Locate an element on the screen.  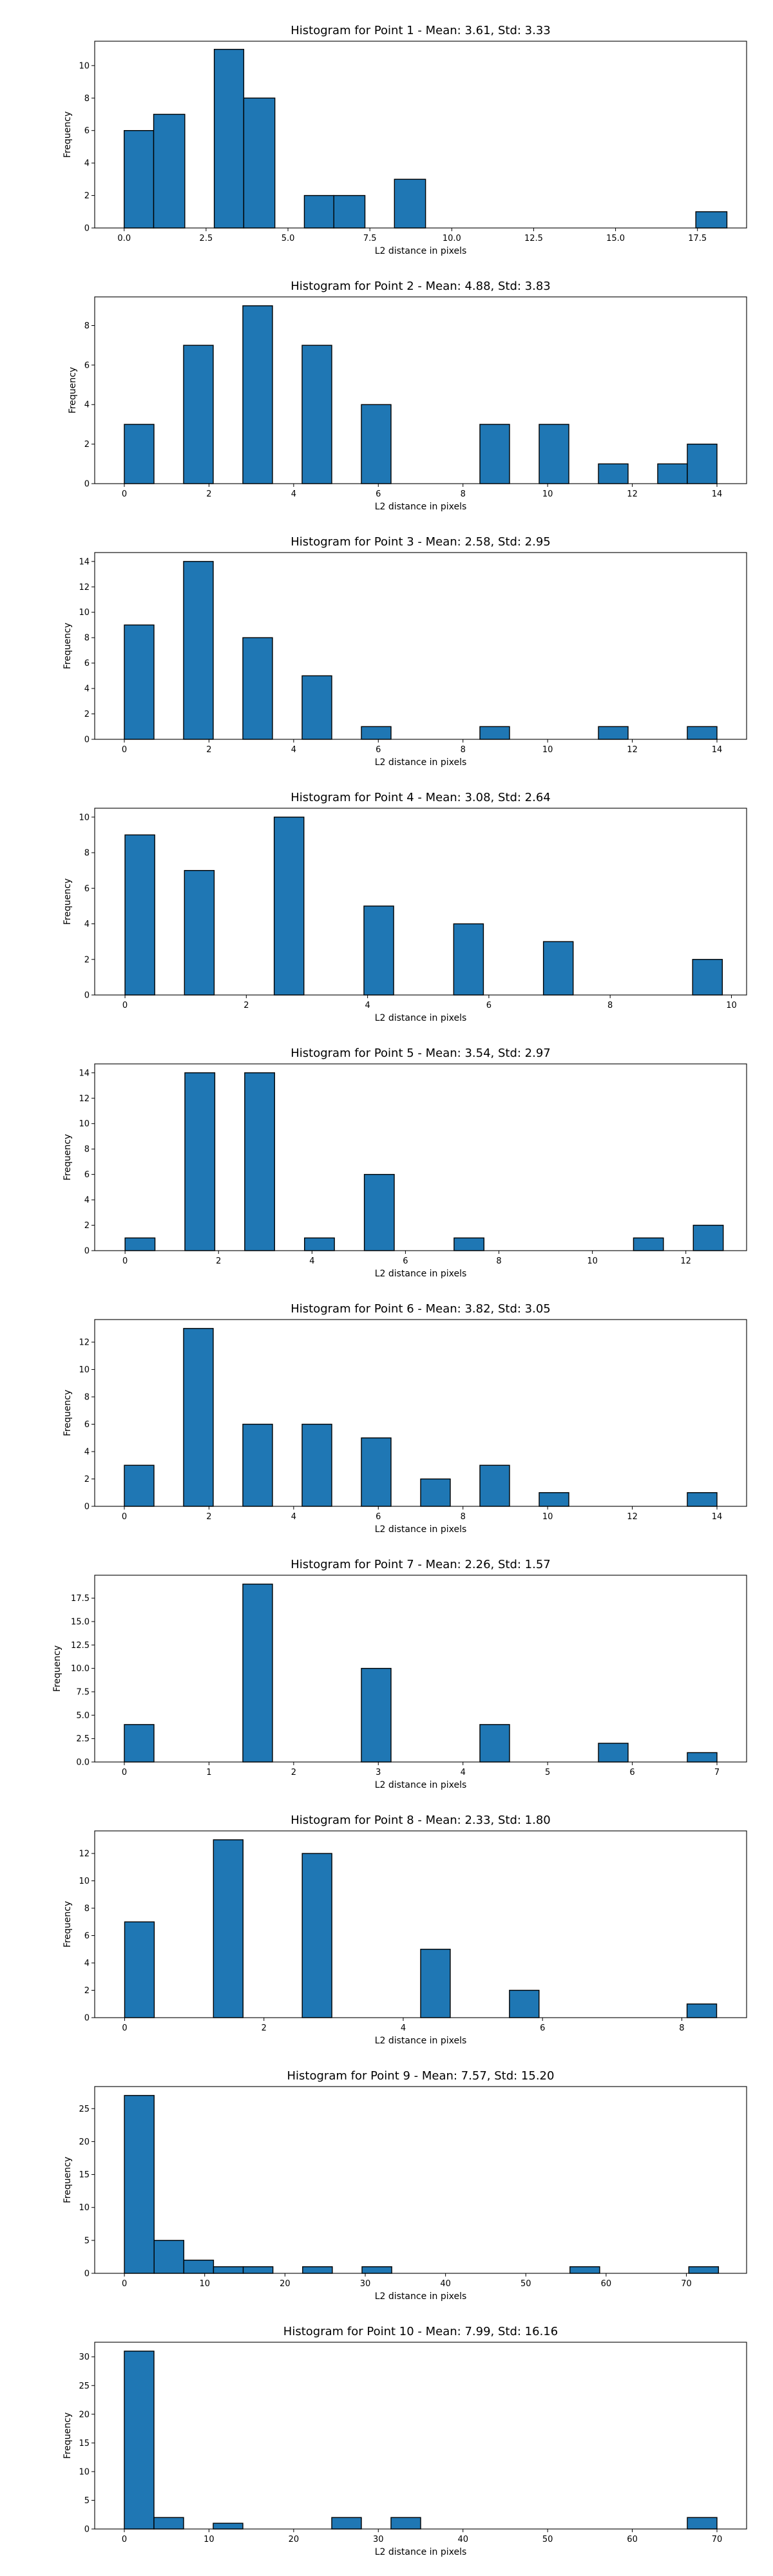
chart-10-xtick-label-8: 70 is located at coordinates (718, 2539).